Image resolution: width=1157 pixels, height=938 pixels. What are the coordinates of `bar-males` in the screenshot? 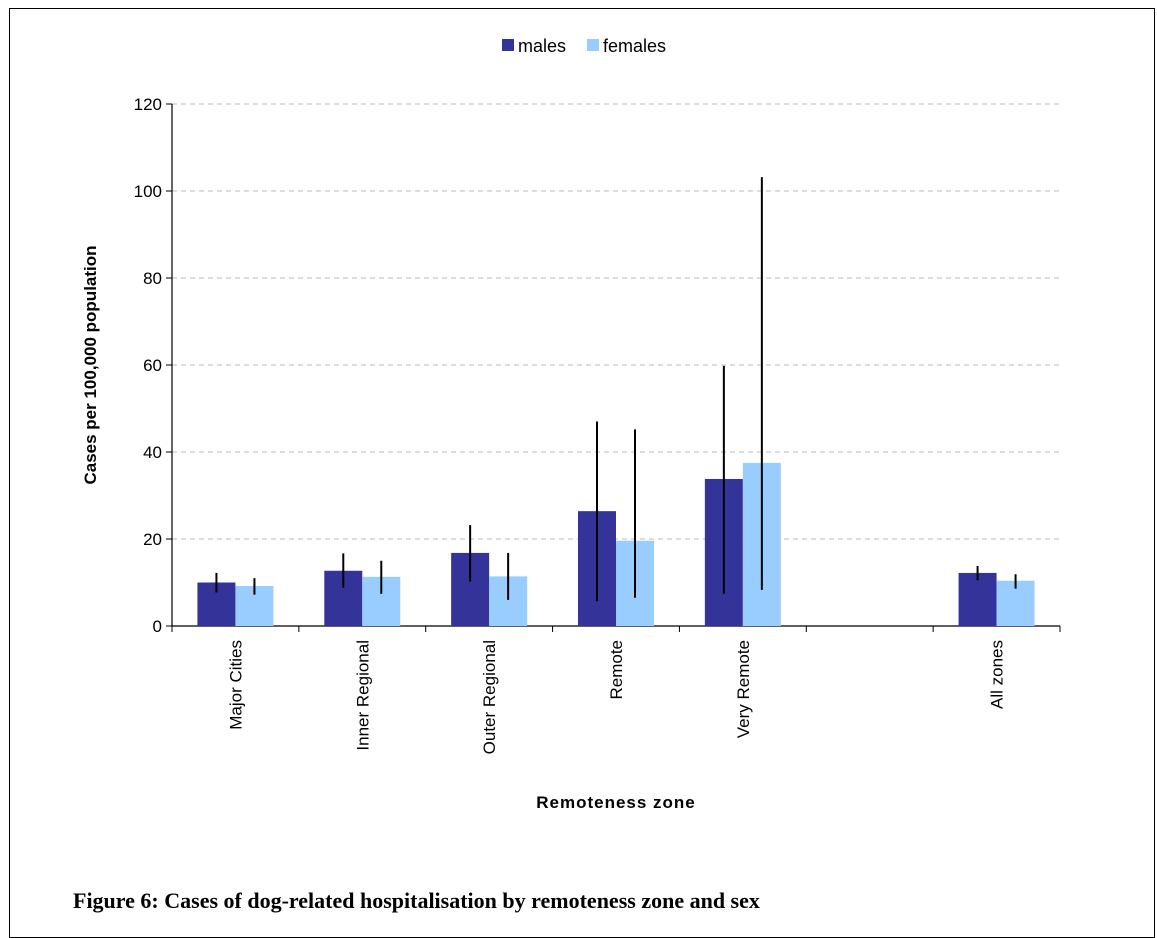 It's located at (977, 599).